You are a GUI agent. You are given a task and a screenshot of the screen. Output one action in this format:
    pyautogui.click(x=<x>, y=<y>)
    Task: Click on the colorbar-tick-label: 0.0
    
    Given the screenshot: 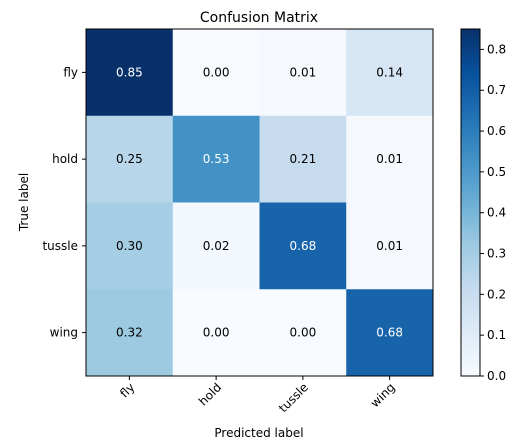 What is the action you would take?
    pyautogui.click(x=496, y=376)
    